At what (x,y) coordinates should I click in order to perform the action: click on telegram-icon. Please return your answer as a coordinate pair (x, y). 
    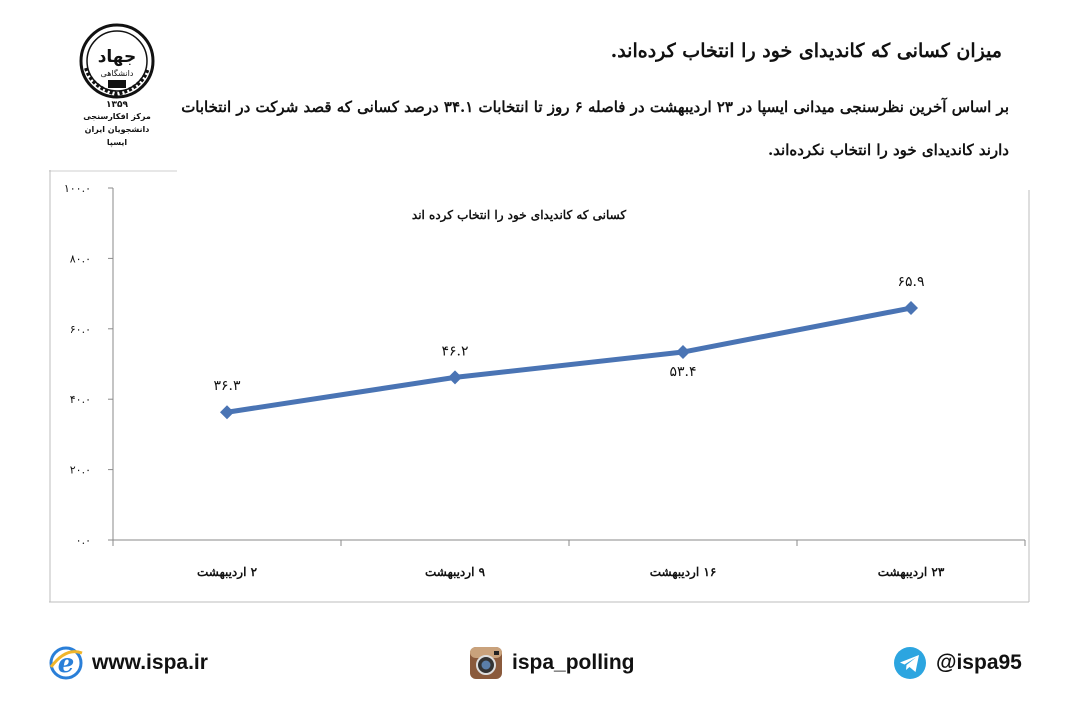
    Looking at the image, I should click on (910, 663).